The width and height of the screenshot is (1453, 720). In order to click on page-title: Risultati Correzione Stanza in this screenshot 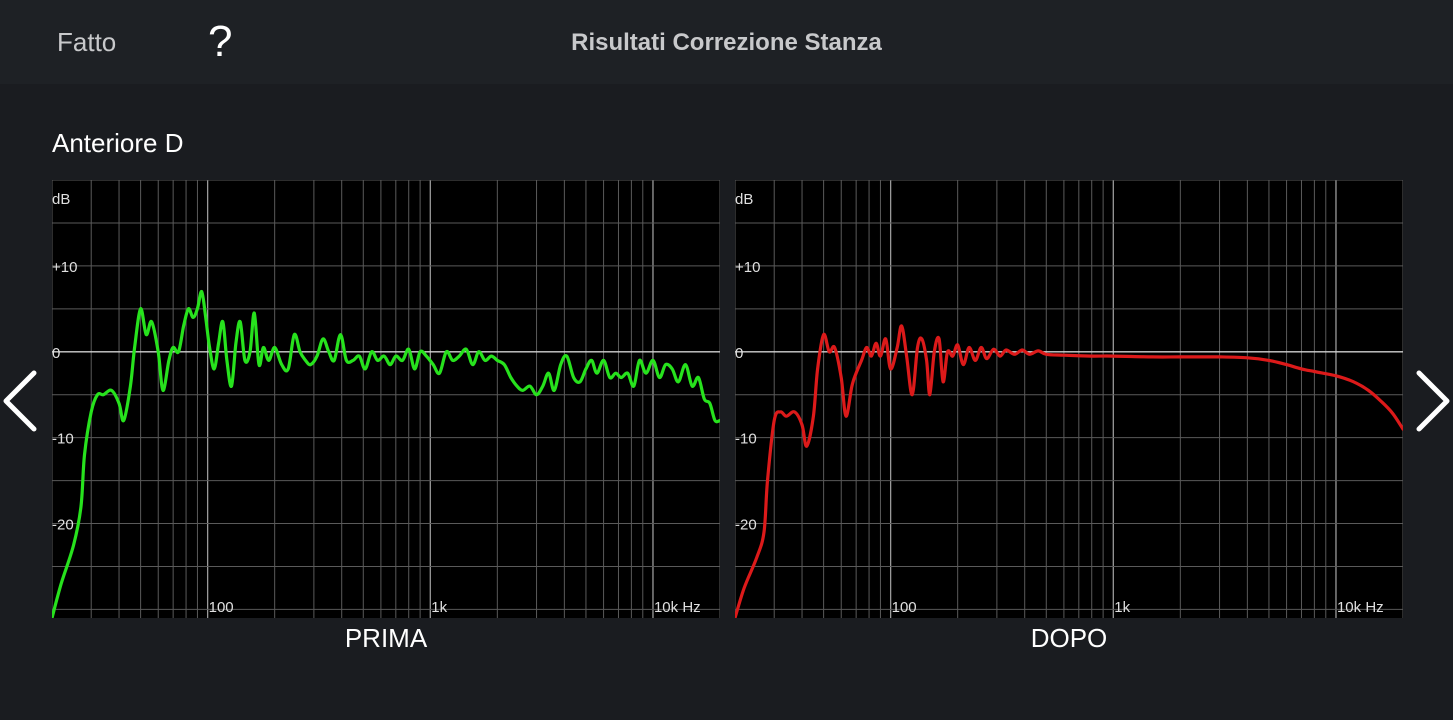, I will do `click(726, 42)`.